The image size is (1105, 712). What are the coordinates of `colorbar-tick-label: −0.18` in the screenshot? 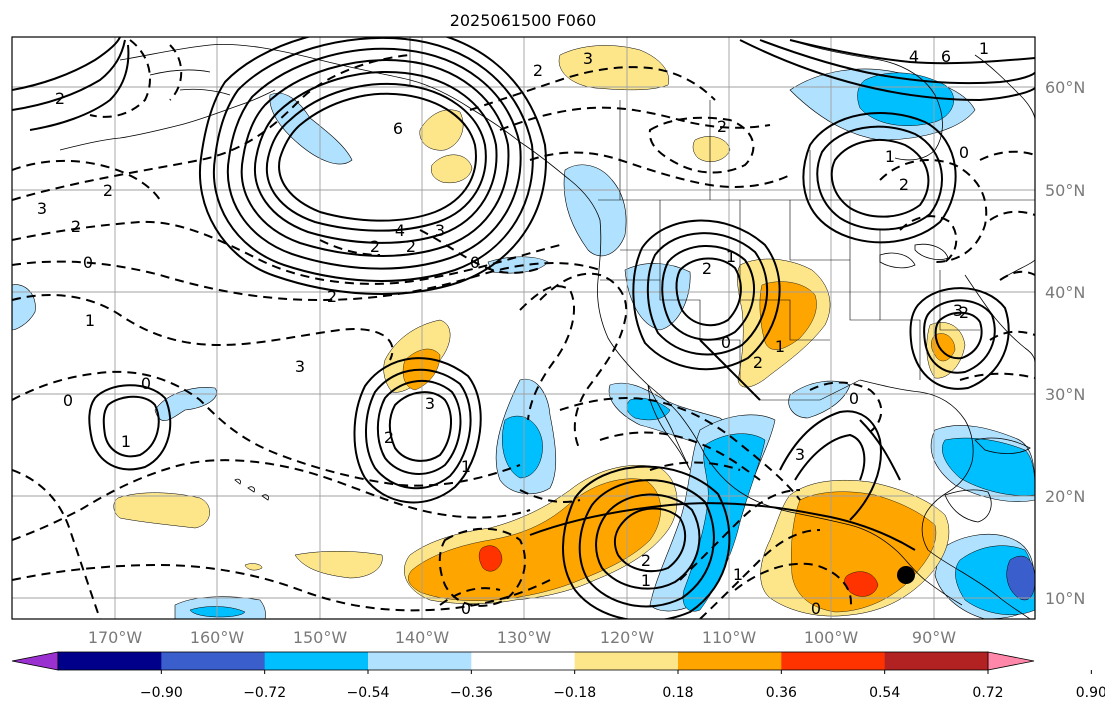 It's located at (574, 693).